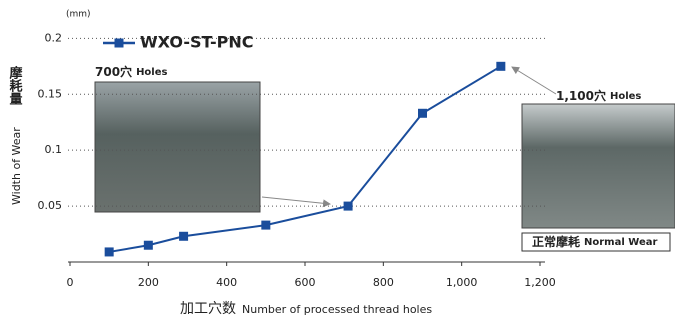  I want to click on x-tick-label: 1,000, so click(462, 282).